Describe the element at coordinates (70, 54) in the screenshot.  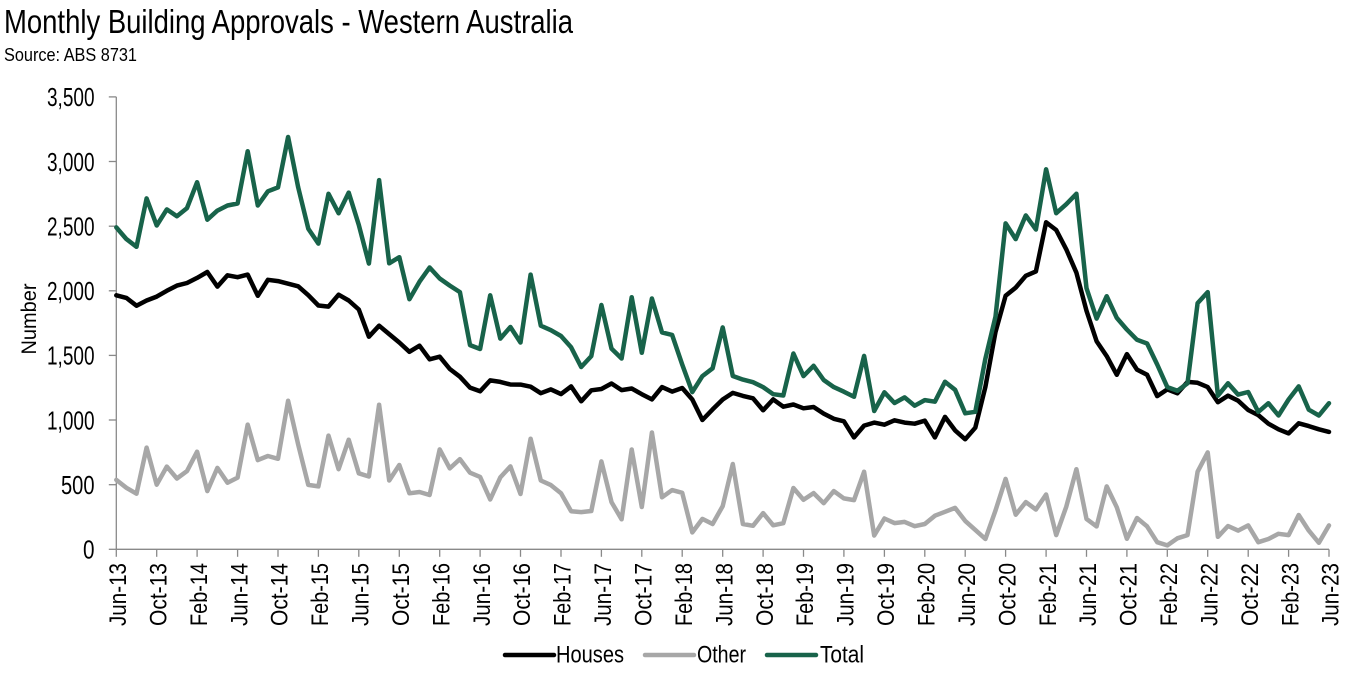
I see `svg-text: Source: ABS 8731` at that location.